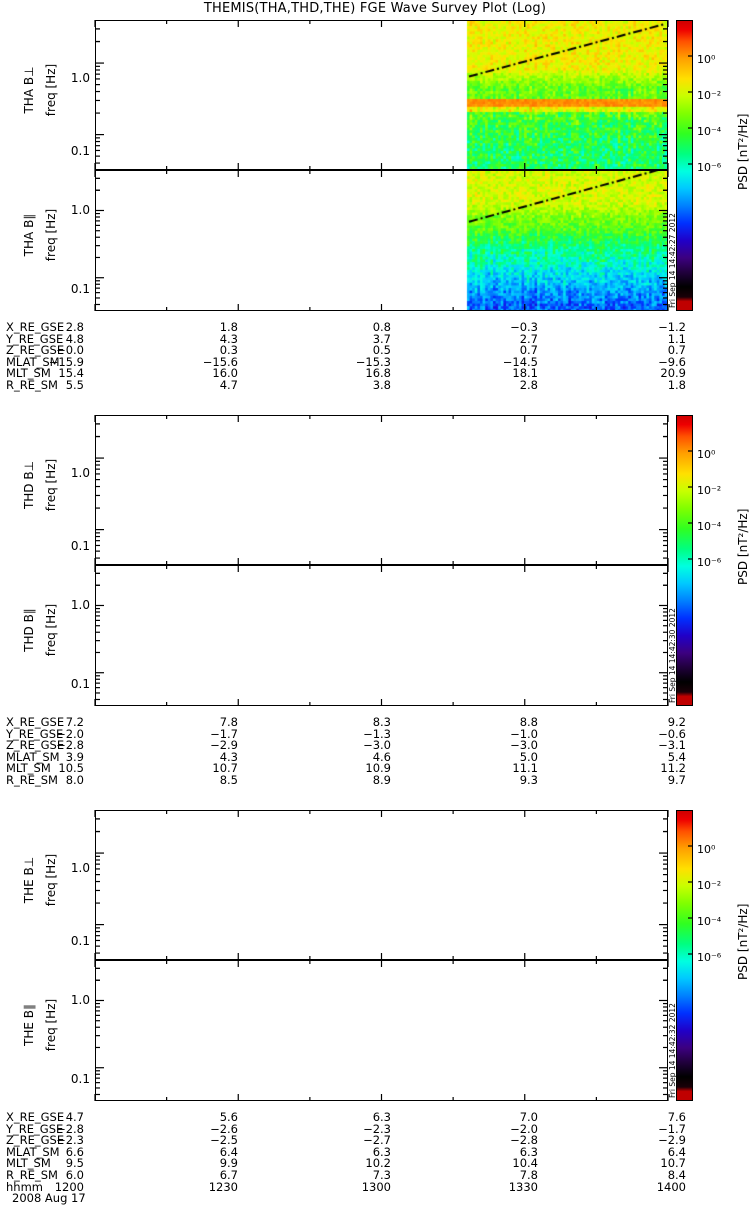 This screenshot has width=750, height=1205. What do you see at coordinates (376, 338) in the screenshot?
I see `coord-row: Y_RE_GSE 4.8 4.3 3.7 2.7 1.1` at bounding box center [376, 338].